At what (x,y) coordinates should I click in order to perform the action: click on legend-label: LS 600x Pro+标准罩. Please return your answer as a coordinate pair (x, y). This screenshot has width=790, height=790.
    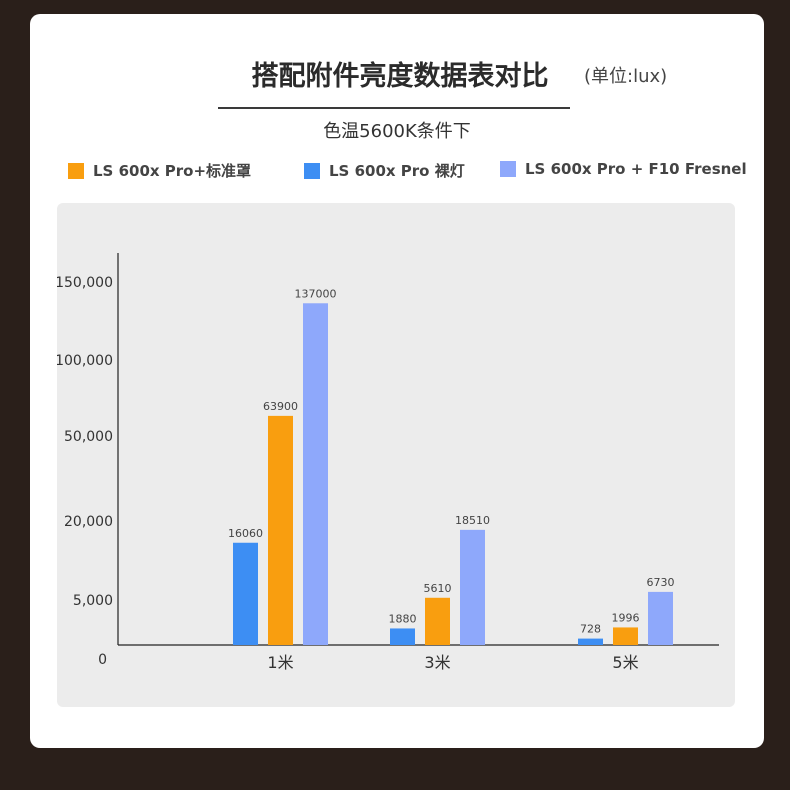
    Looking at the image, I should click on (172, 171).